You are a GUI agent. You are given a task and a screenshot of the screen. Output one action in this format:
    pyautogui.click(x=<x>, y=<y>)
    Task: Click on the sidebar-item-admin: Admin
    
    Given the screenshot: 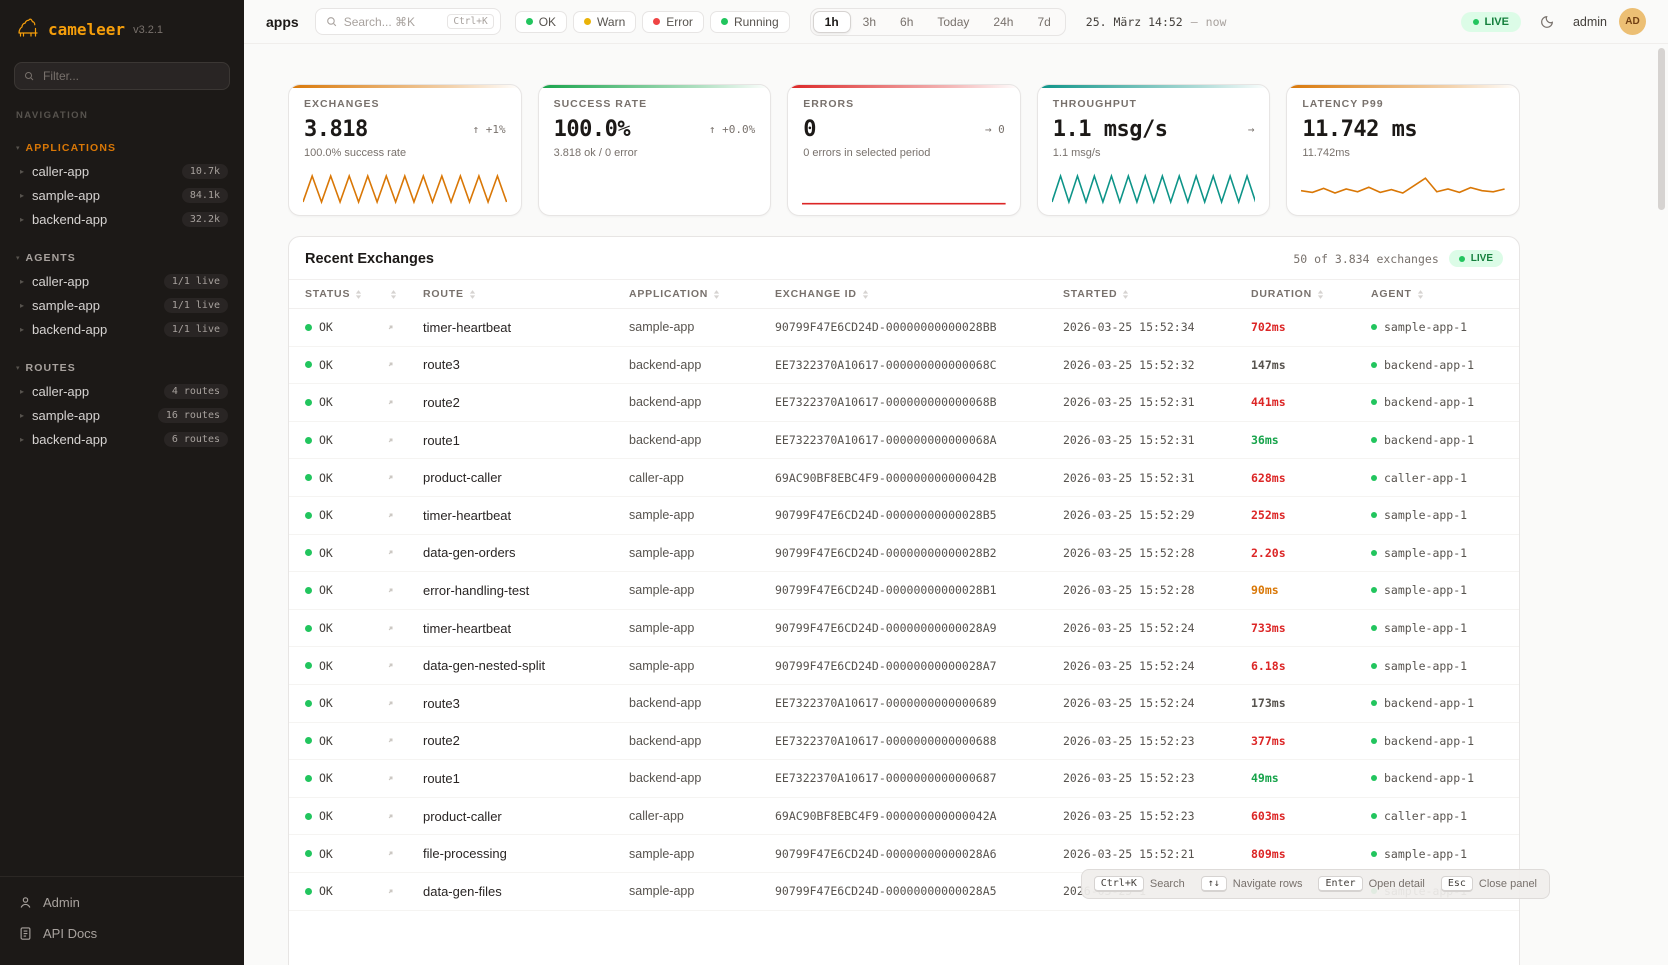 What is the action you would take?
    pyautogui.click(x=122, y=902)
    